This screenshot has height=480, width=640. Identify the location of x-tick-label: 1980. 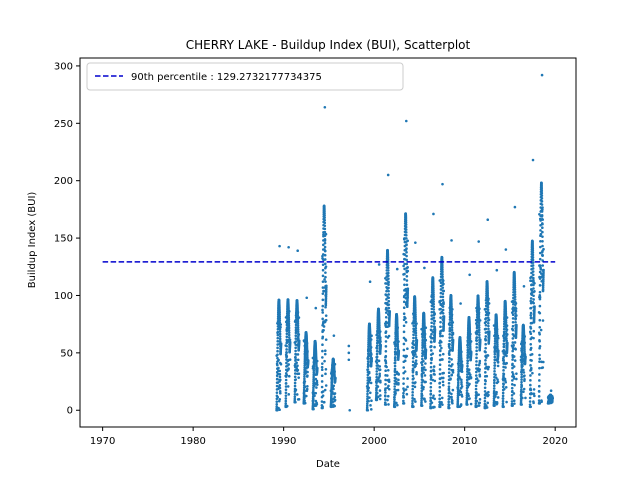
(192, 441).